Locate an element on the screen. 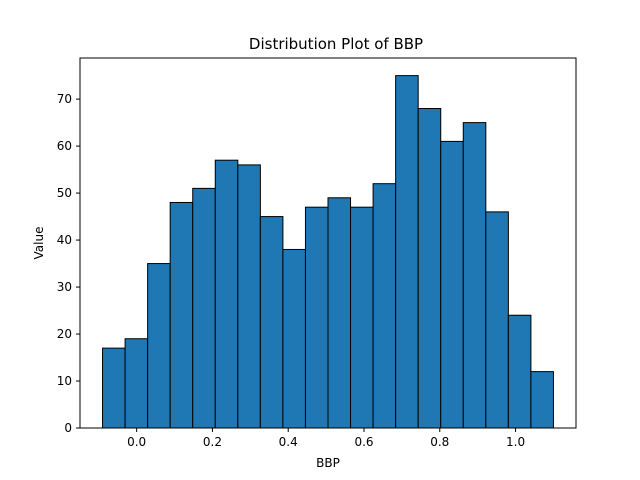 The image size is (640, 480). y-axis-ticks: 0 10 20 30 40 50 60 70 is located at coordinates (68, 263).